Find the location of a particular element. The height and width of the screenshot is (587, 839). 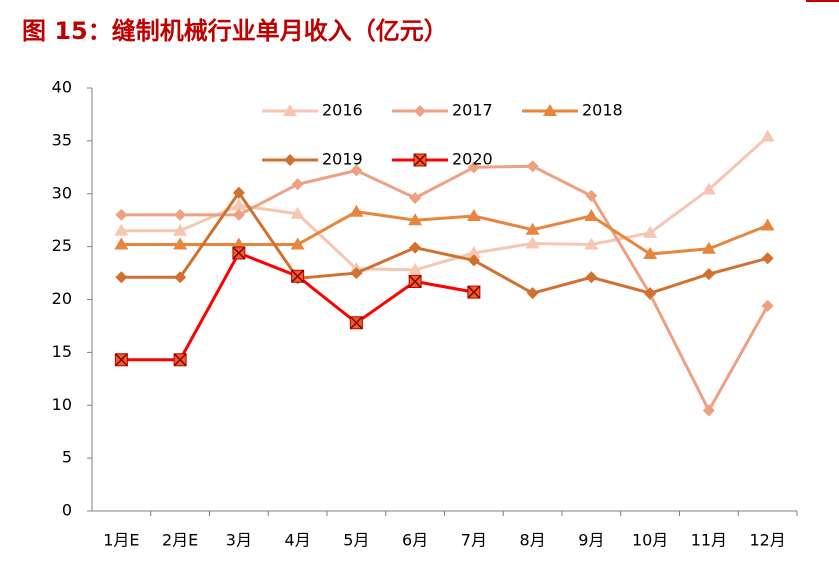

legend-label: 2019 is located at coordinates (342, 159).